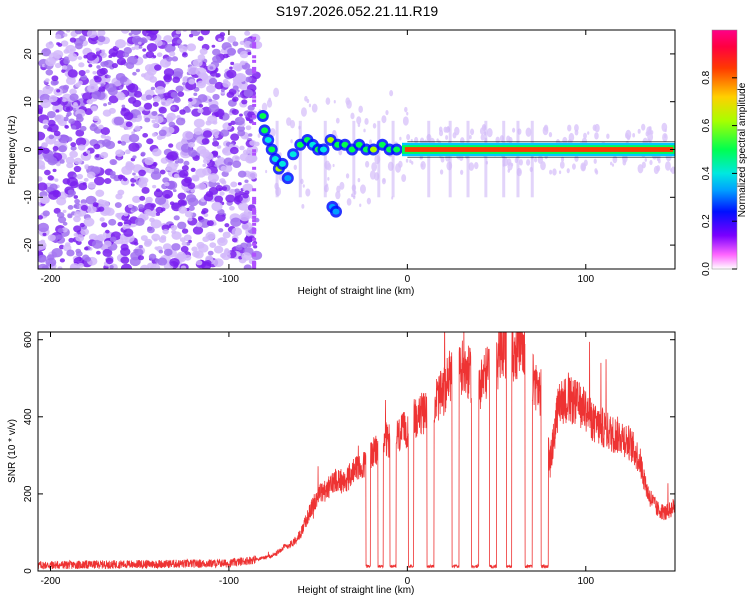  What do you see at coordinates (408, 279) in the screenshot?
I see `x-tick-label: 0` at bounding box center [408, 279].